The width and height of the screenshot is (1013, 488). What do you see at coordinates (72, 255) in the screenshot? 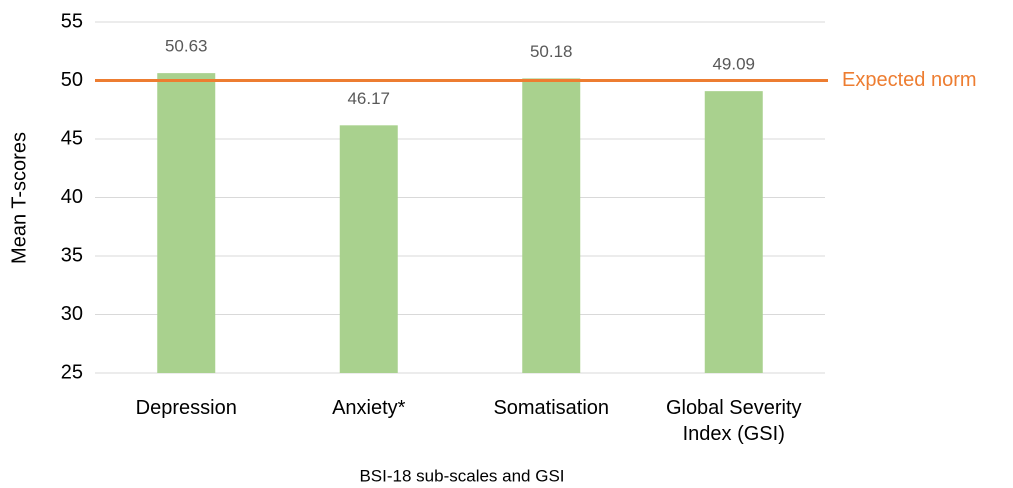
I see `y-tick-label: 35` at bounding box center [72, 255].